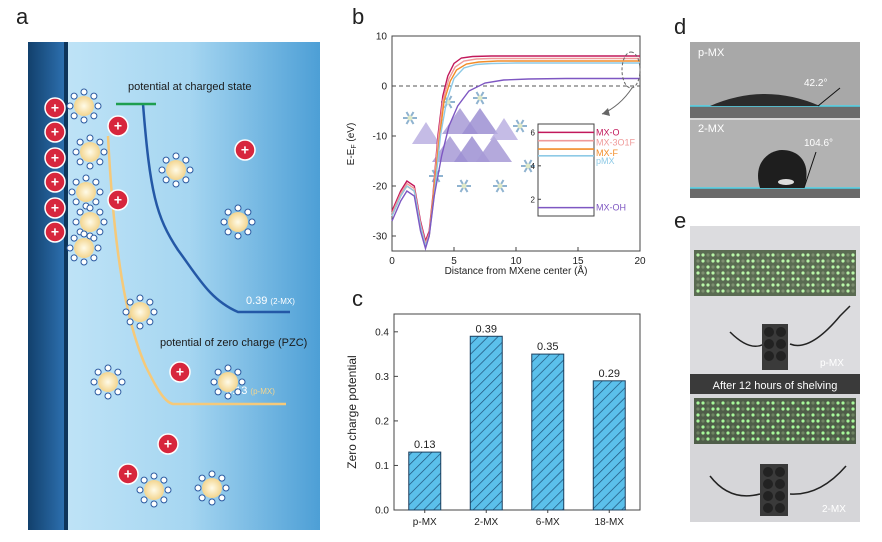 The image size is (882, 542). I want to click on inset-y-tick-label: 4, so click(533, 166).